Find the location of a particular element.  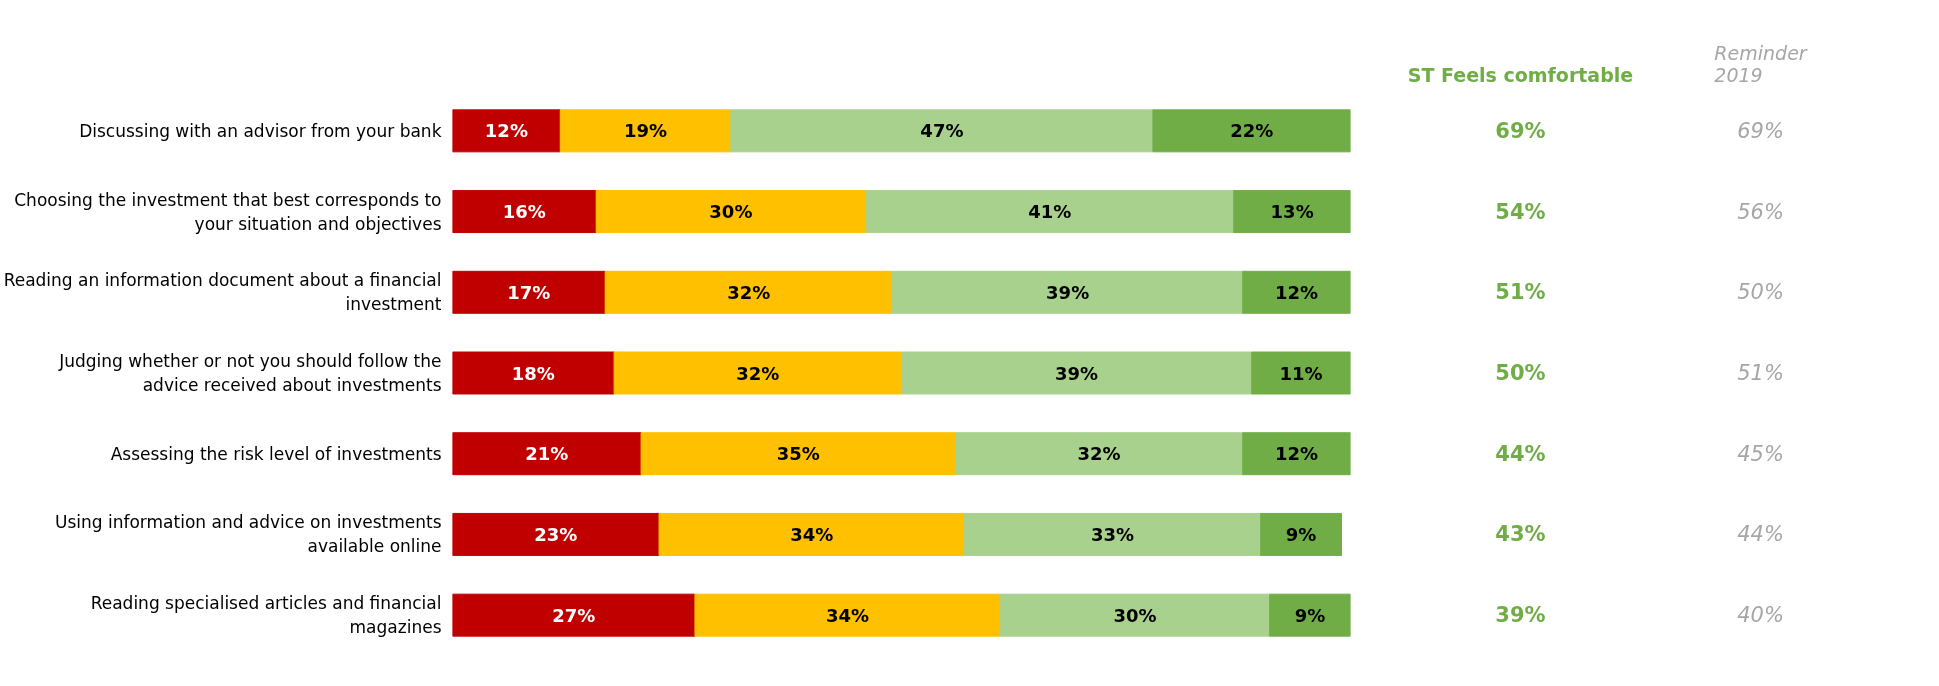

y-tick-label: Choosing the investment that best corresponds to your situation and objectives is located at coordinates (228, 211).